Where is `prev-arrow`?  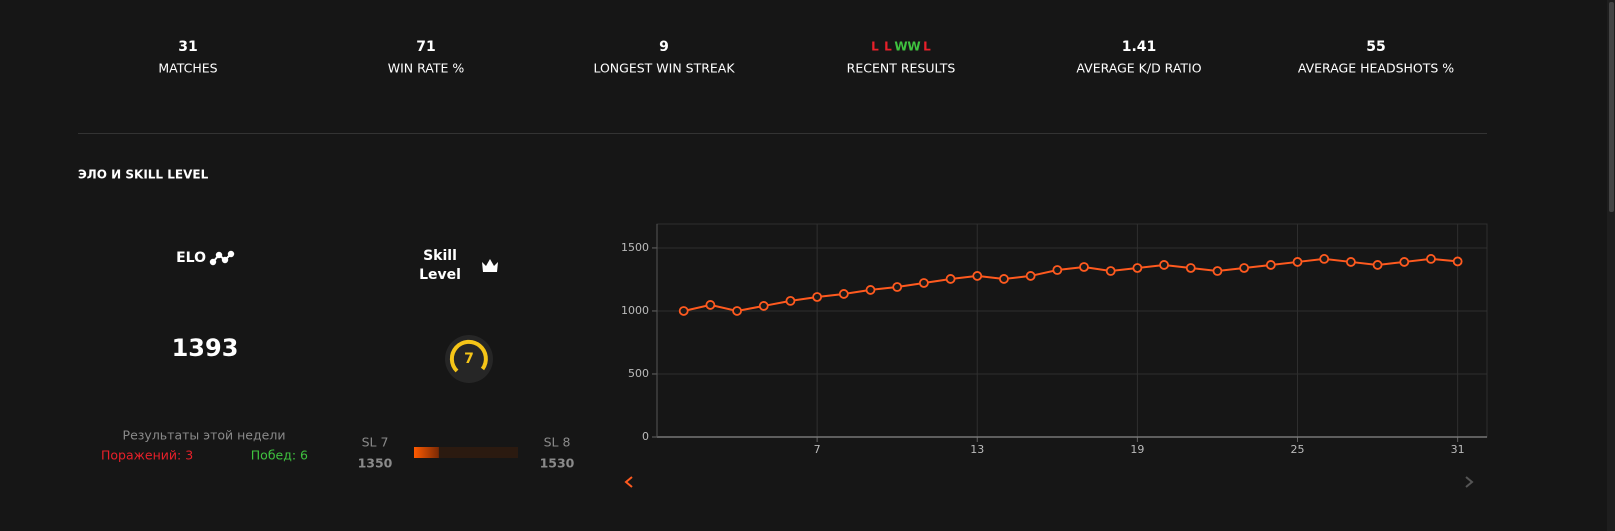 prev-arrow is located at coordinates (628, 482).